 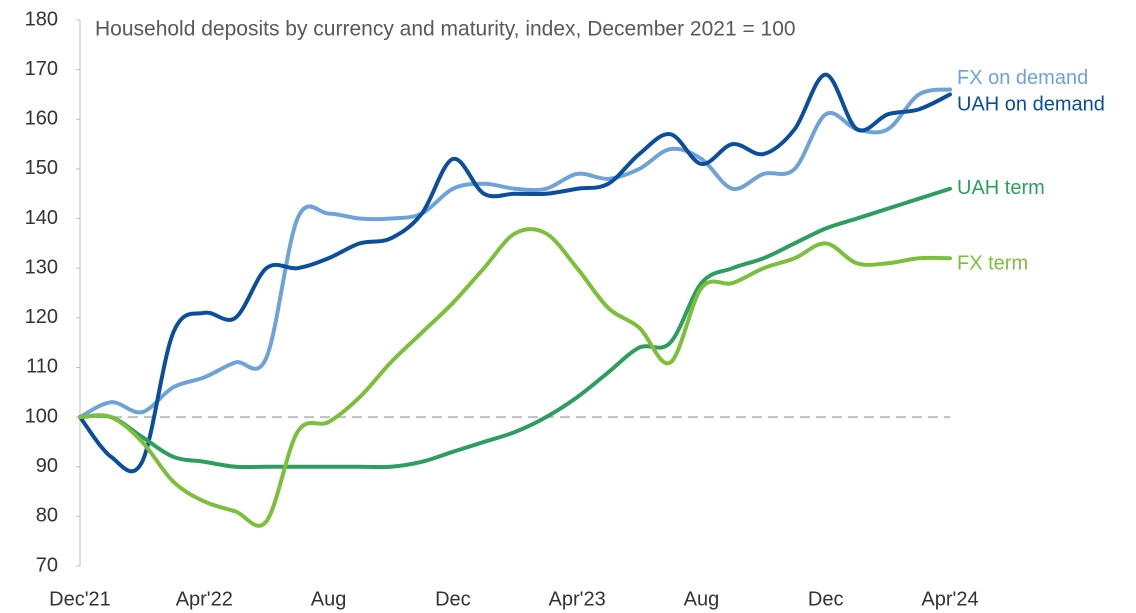 What do you see at coordinates (47, 516) in the screenshot?
I see `y-tick-label: 80` at bounding box center [47, 516].